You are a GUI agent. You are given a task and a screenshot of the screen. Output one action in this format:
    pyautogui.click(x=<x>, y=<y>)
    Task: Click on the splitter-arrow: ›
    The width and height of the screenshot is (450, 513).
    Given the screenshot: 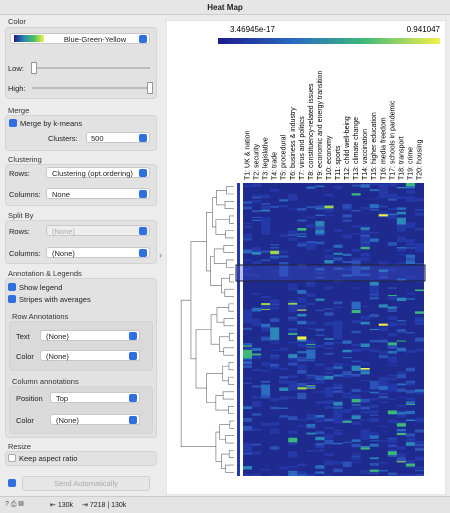 What is the action you would take?
    pyautogui.click(x=160, y=255)
    